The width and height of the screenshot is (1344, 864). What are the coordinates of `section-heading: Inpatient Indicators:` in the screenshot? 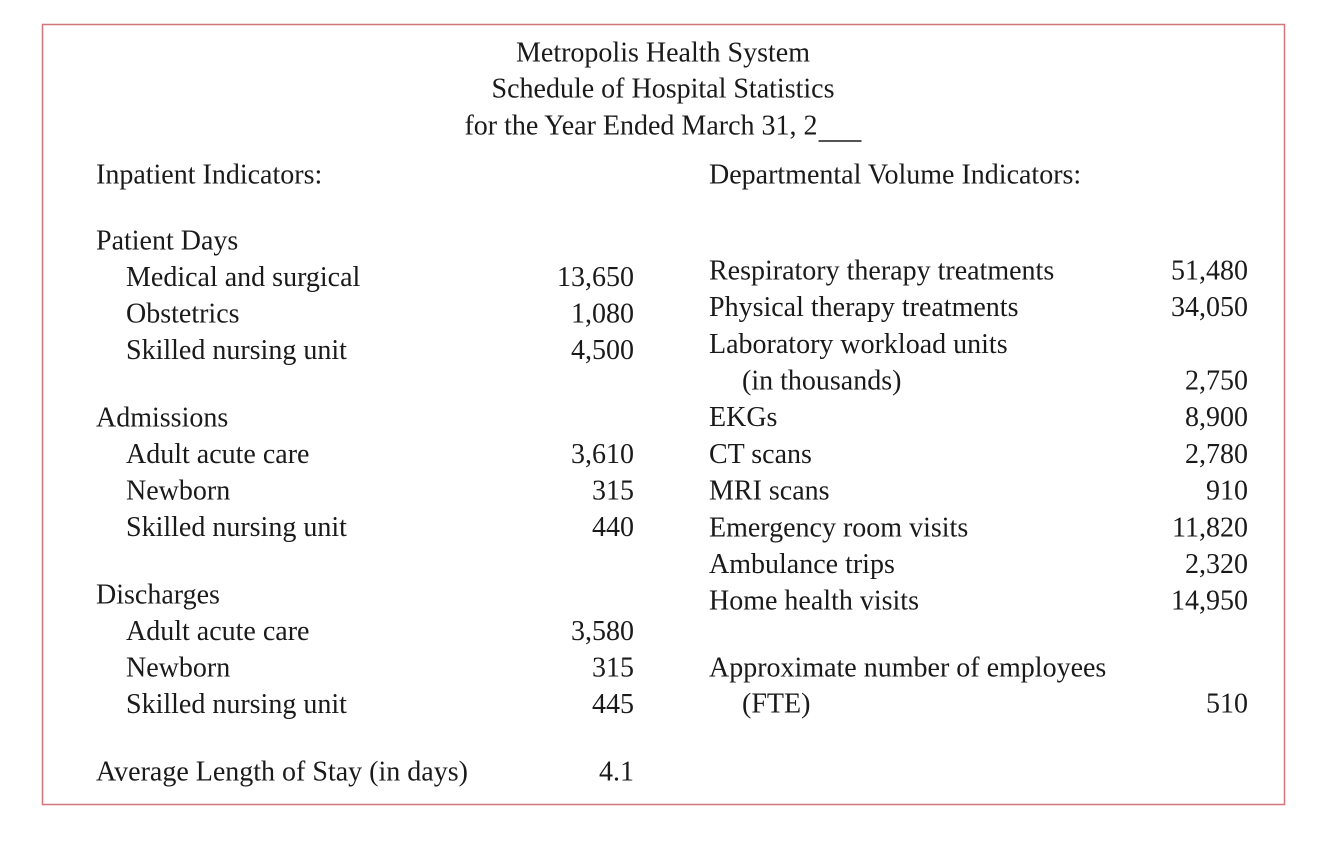 It's located at (209, 174).